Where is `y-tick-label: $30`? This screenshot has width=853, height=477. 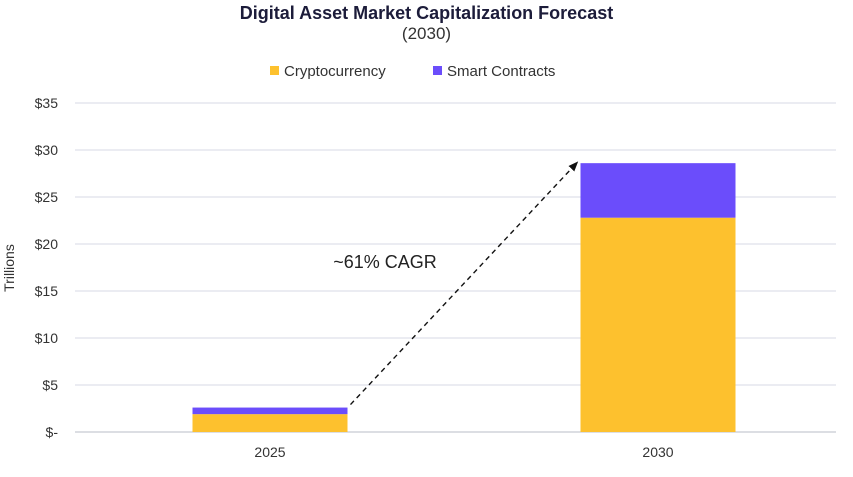
y-tick-label: $30 is located at coordinates (47, 150).